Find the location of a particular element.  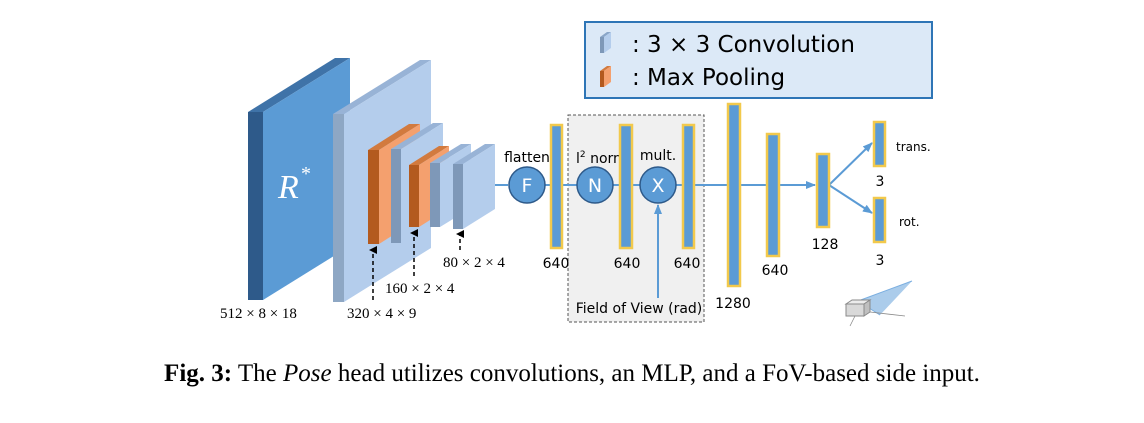

legend-conv-label: : 3 × 3 Convolution is located at coordinates (743, 45).